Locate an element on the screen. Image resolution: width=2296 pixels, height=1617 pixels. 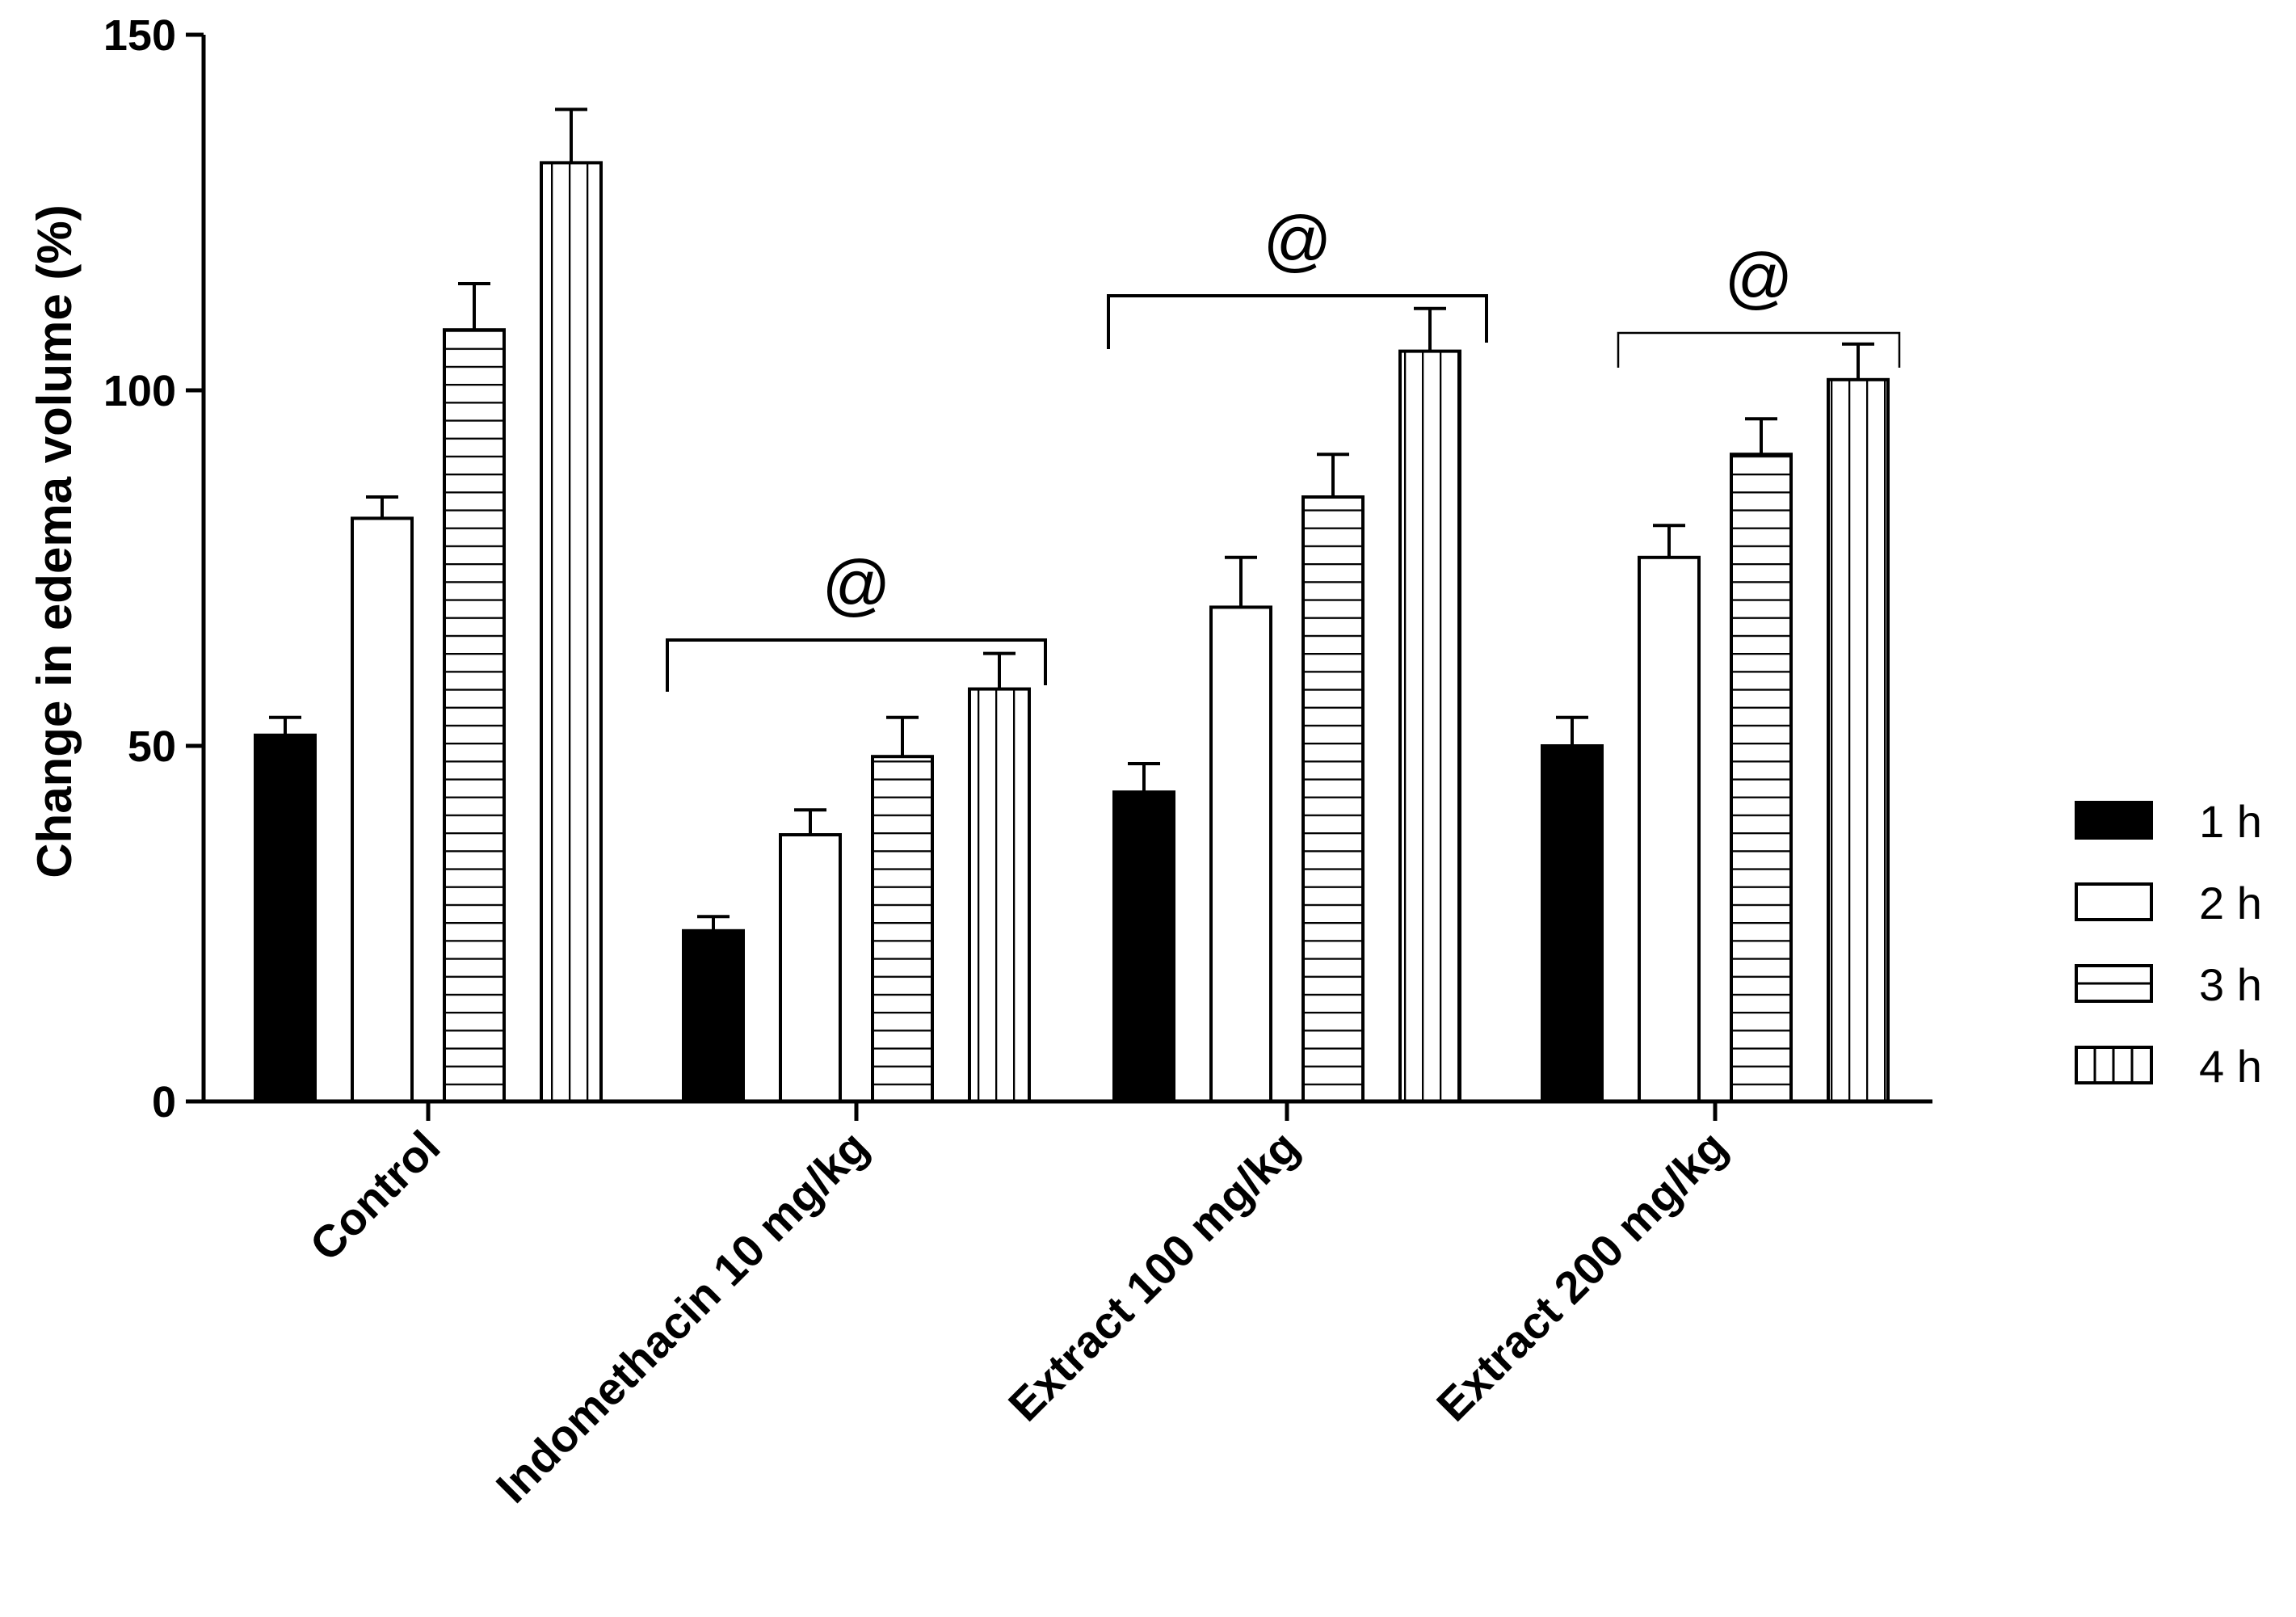
x-tick-label-control: Control is located at coordinates (374, 1195).